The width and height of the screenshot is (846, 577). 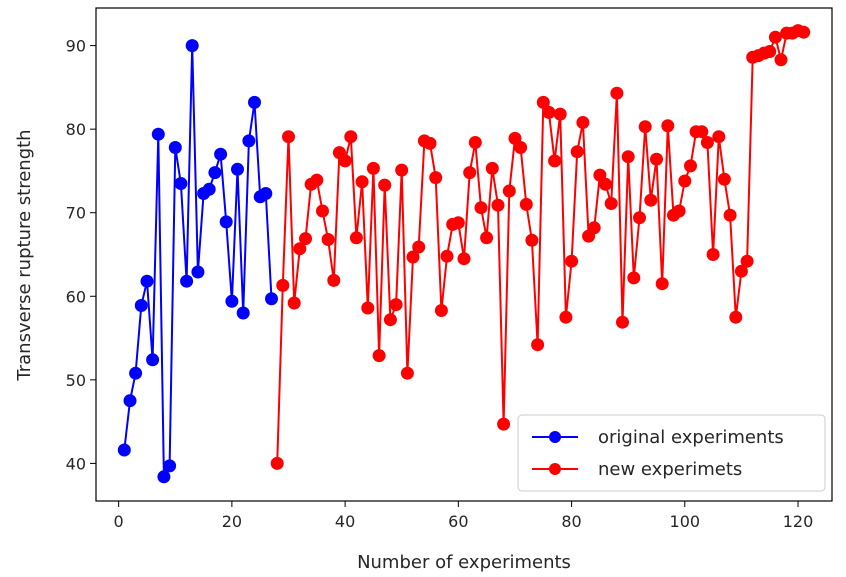 I want to click on legend-label-original: original experiments, so click(x=691, y=437).